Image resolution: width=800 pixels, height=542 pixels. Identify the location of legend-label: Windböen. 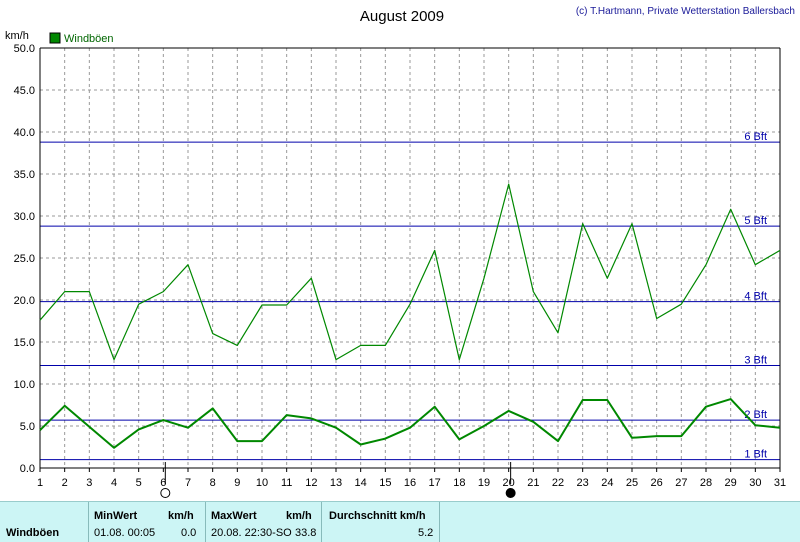
(89, 39).